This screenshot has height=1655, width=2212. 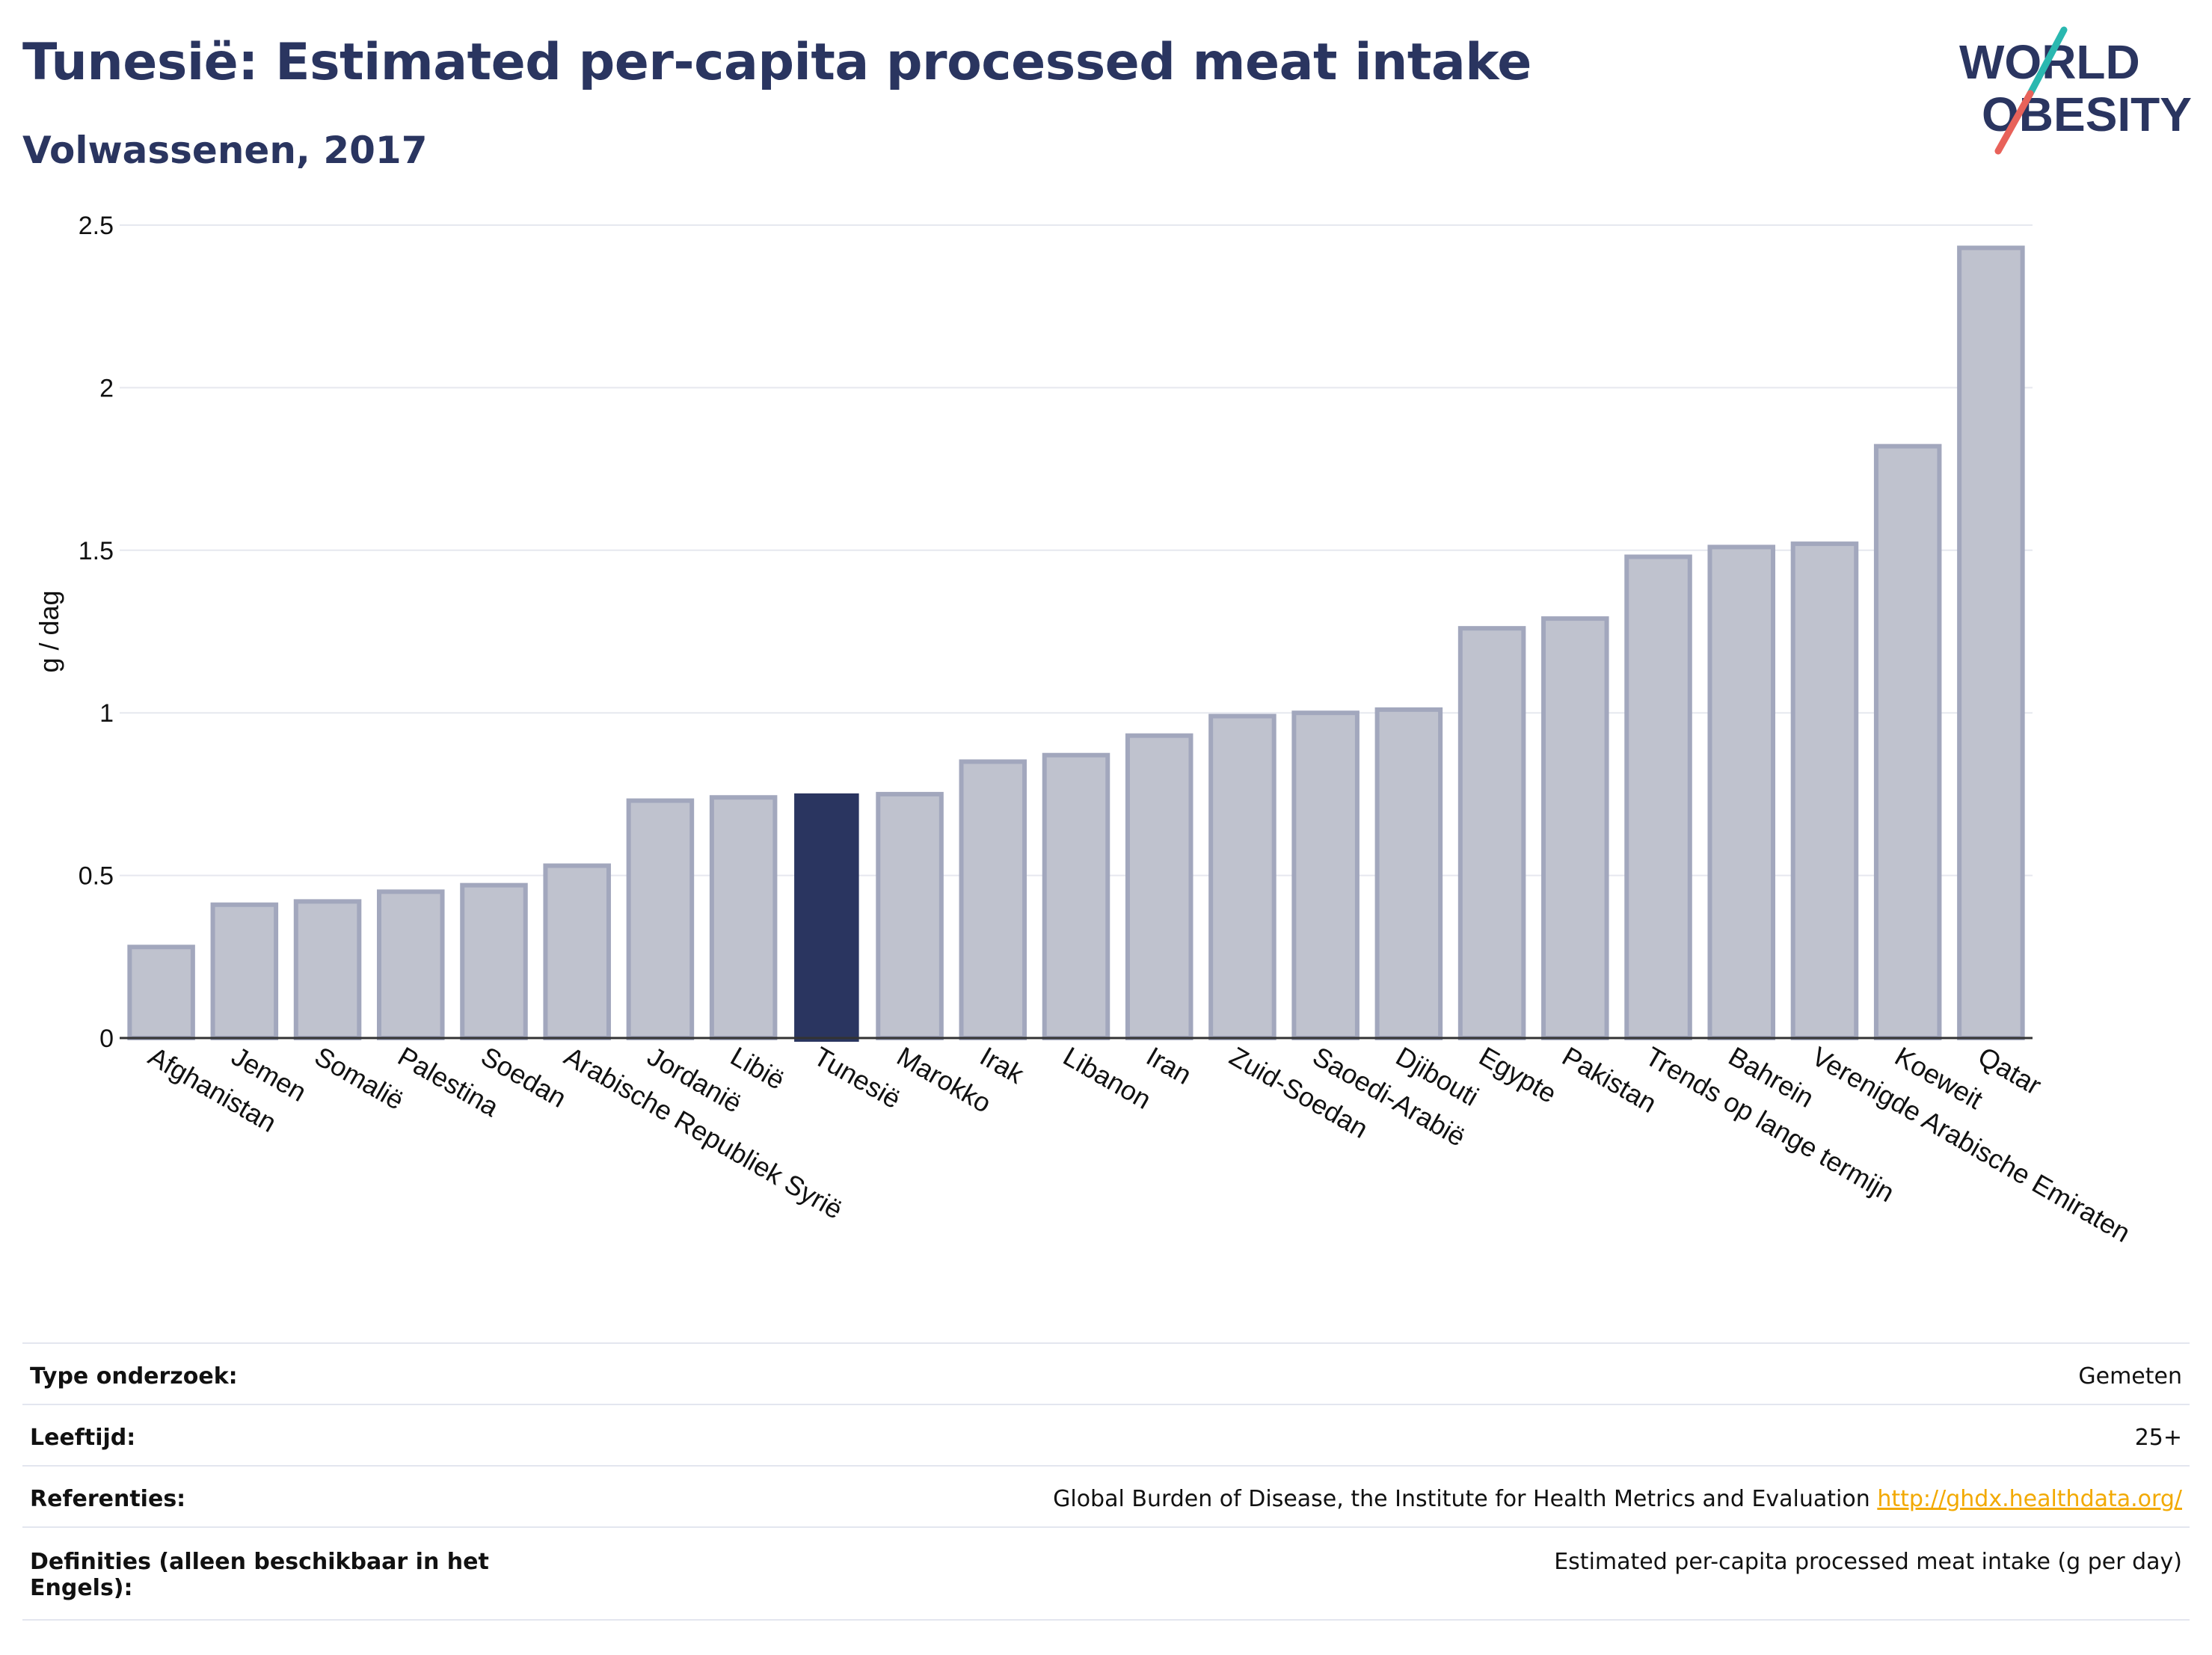 What do you see at coordinates (826, 918) in the screenshot?
I see `bar-tunesi-` at bounding box center [826, 918].